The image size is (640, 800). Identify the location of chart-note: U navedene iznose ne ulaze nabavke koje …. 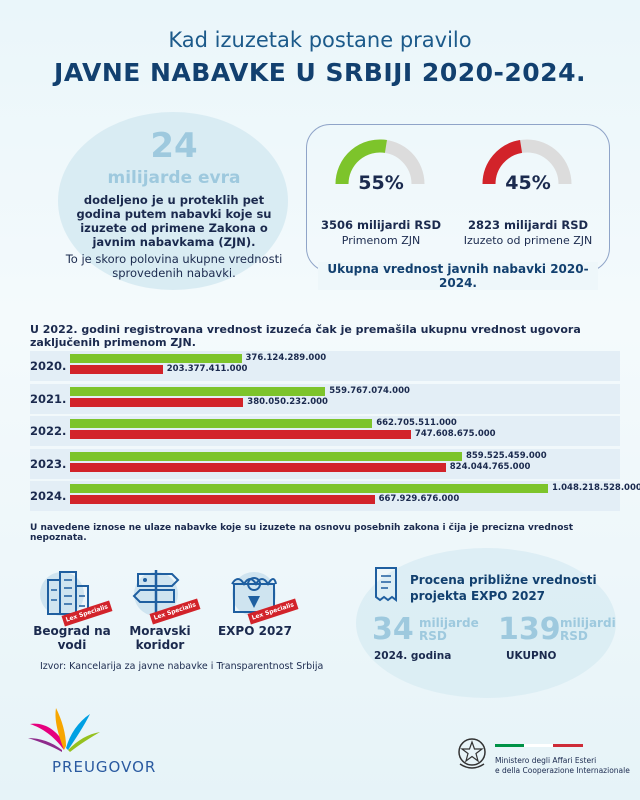
(302, 533).